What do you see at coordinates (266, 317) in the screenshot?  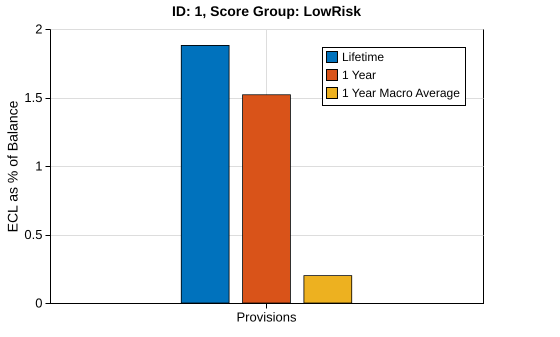 I see `x-tick-label: Provisions` at bounding box center [266, 317].